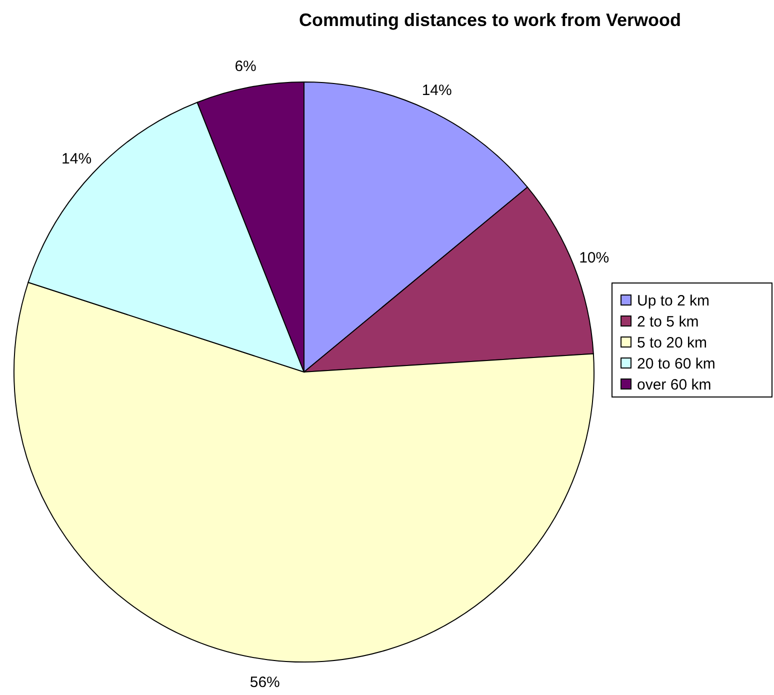 The image size is (774, 695). What do you see at coordinates (668, 321) in the screenshot?
I see `legend-label: 2 to 5 km` at bounding box center [668, 321].